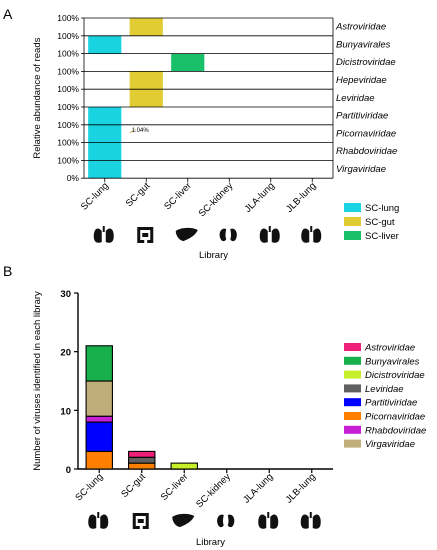  I want to click on annotation-label: 1.04%, so click(141, 131).